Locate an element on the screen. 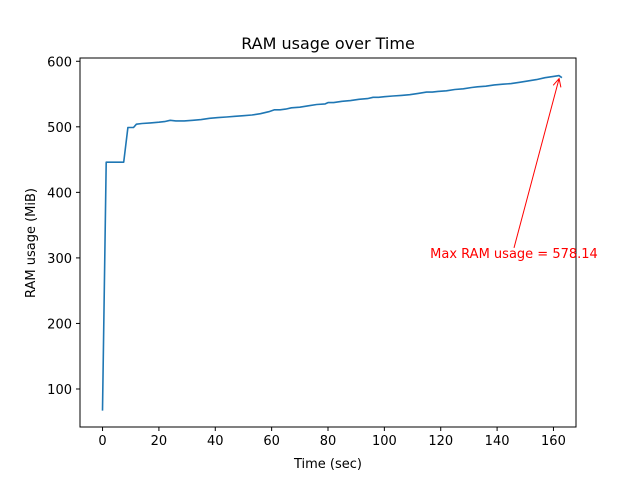 Image resolution: width=640 pixels, height=480 pixels. x-tick-label: 60 is located at coordinates (271, 441).